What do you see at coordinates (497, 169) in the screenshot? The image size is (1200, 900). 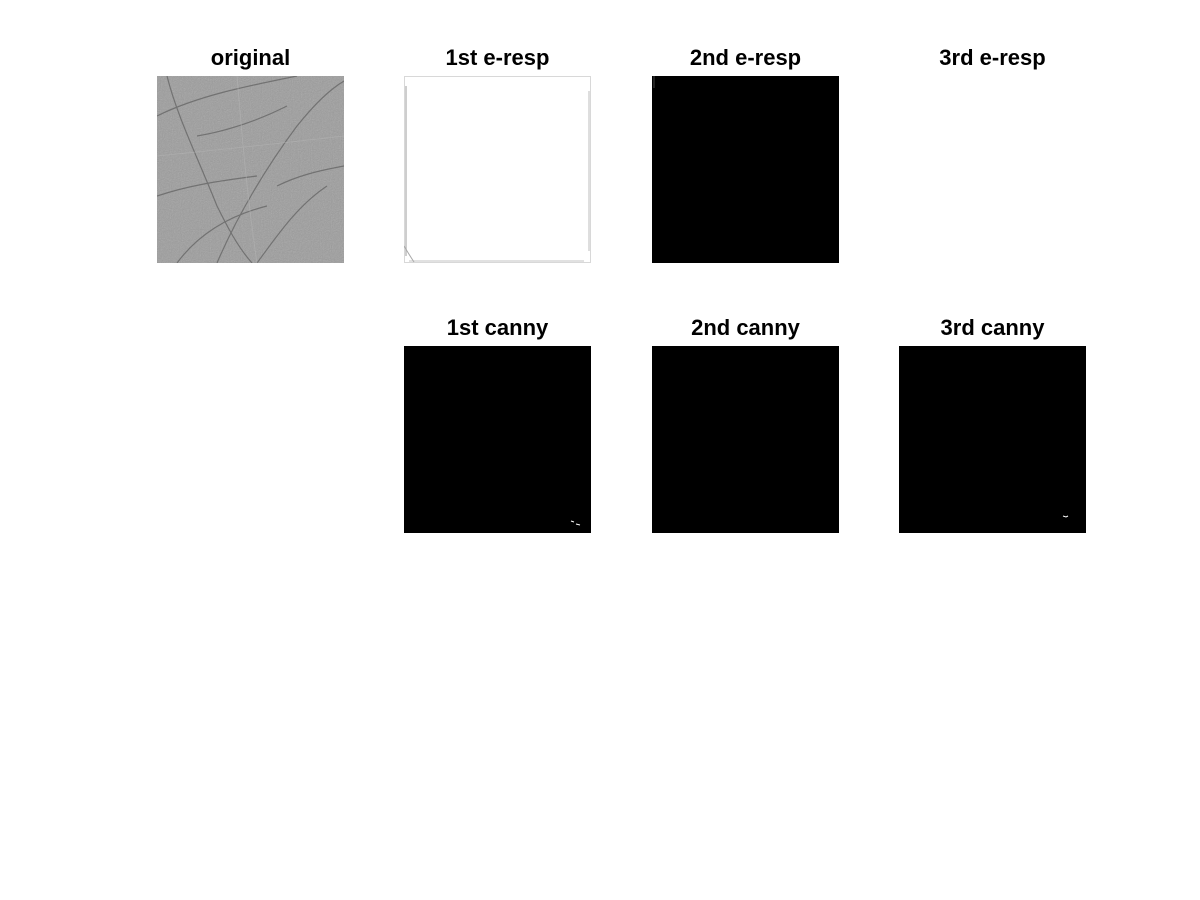 I see `1st-e-resp-image` at bounding box center [497, 169].